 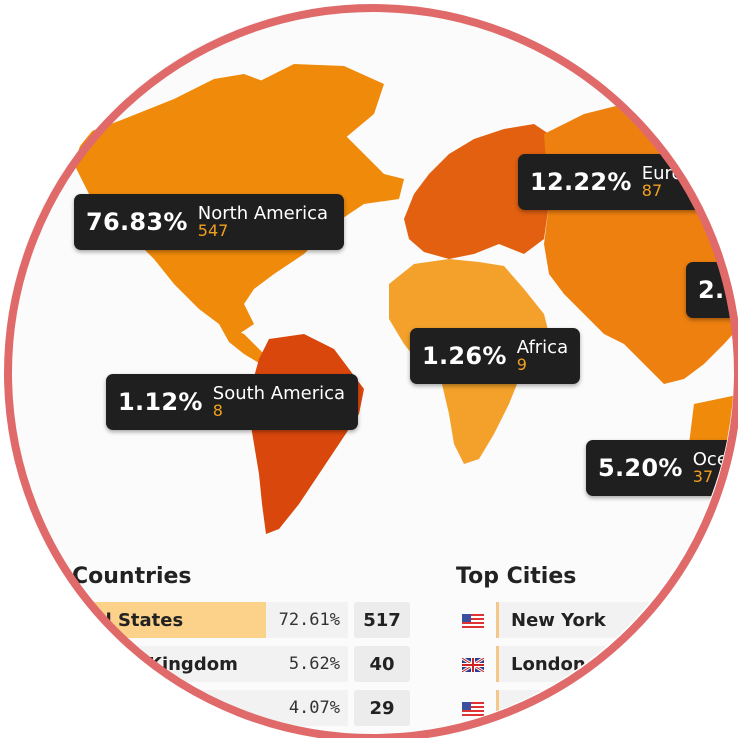 What do you see at coordinates (703, 476) in the screenshot?
I see `callout-count: 37` at bounding box center [703, 476].